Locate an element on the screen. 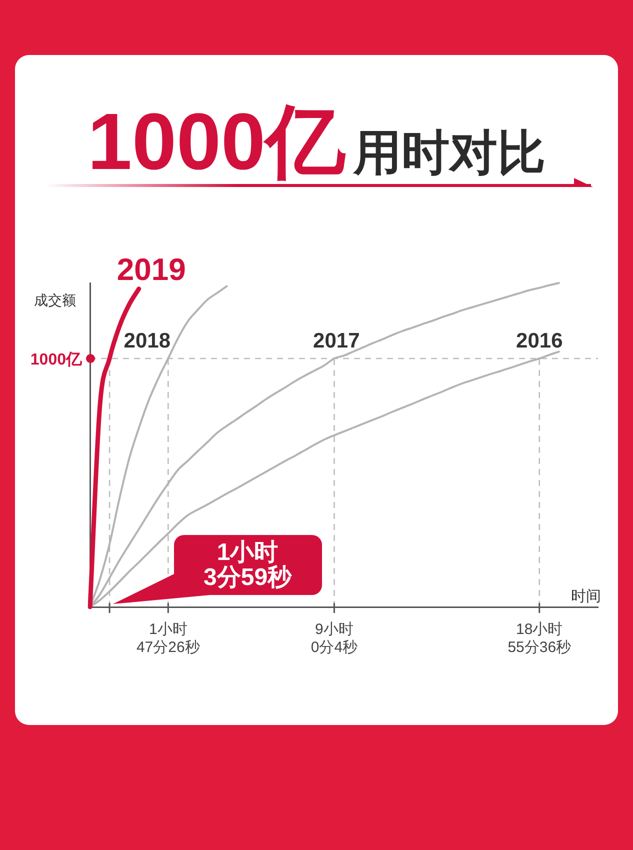 The image size is (633, 850). series-label: 2016 is located at coordinates (539, 340).